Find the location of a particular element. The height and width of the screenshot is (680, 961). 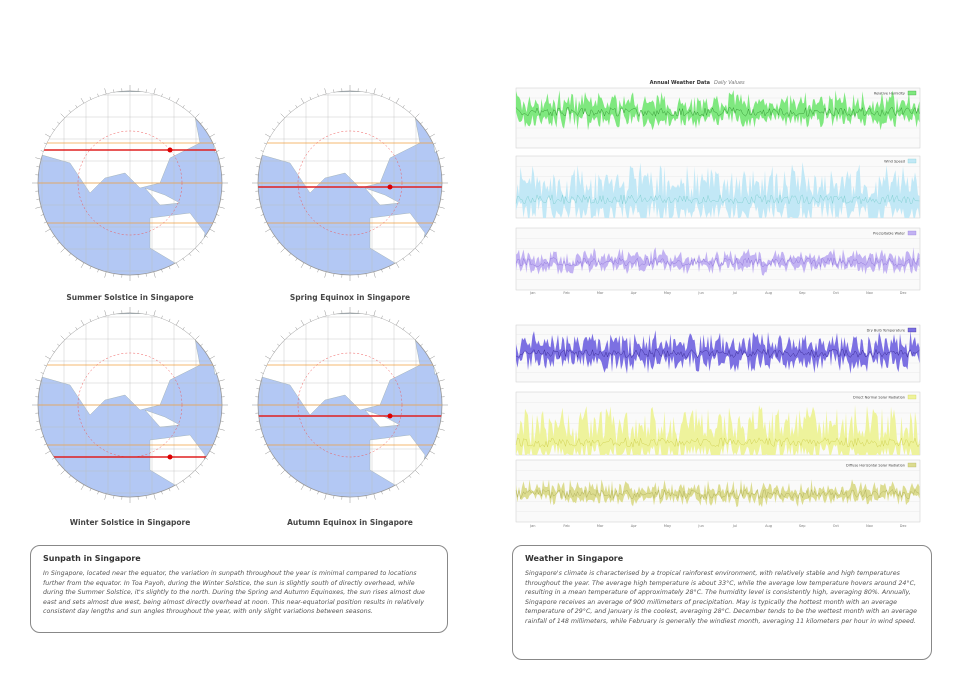

month-label: Feb is located at coordinates (566, 293).